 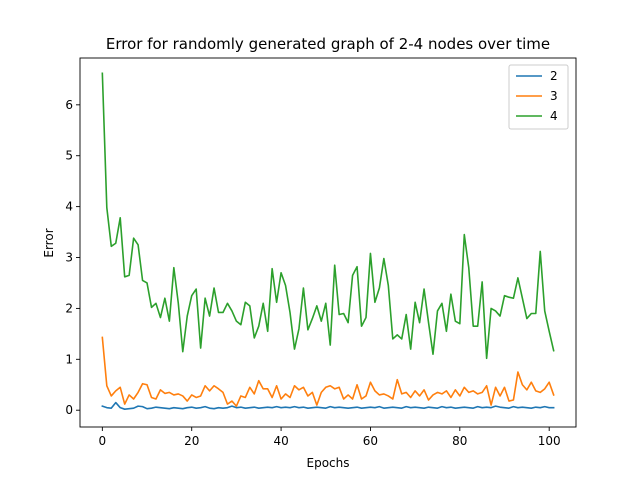 I want to click on y-axis: 0 1 2 3 4 5 6, so click(x=72, y=257).